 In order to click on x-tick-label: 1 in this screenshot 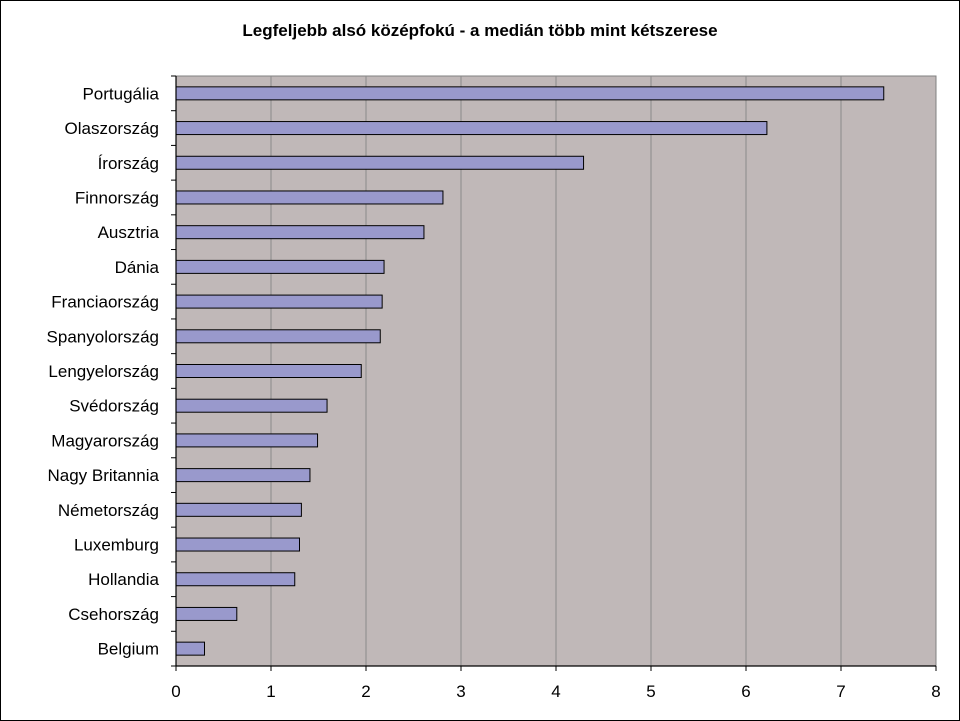, I will do `click(270, 691)`.